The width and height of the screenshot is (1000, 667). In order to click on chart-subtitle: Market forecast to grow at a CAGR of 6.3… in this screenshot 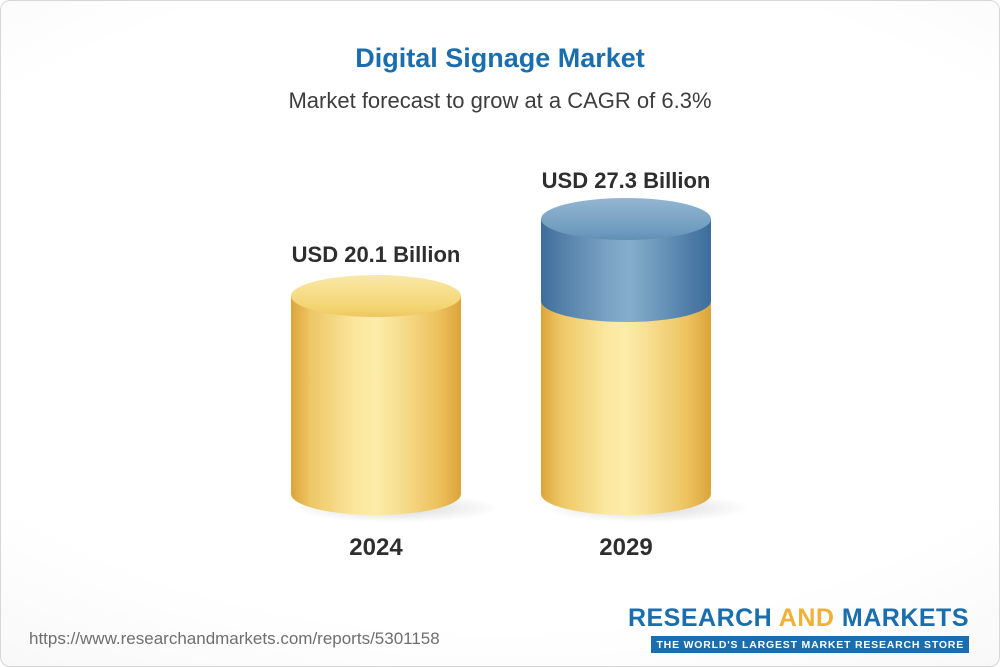, I will do `click(500, 100)`.